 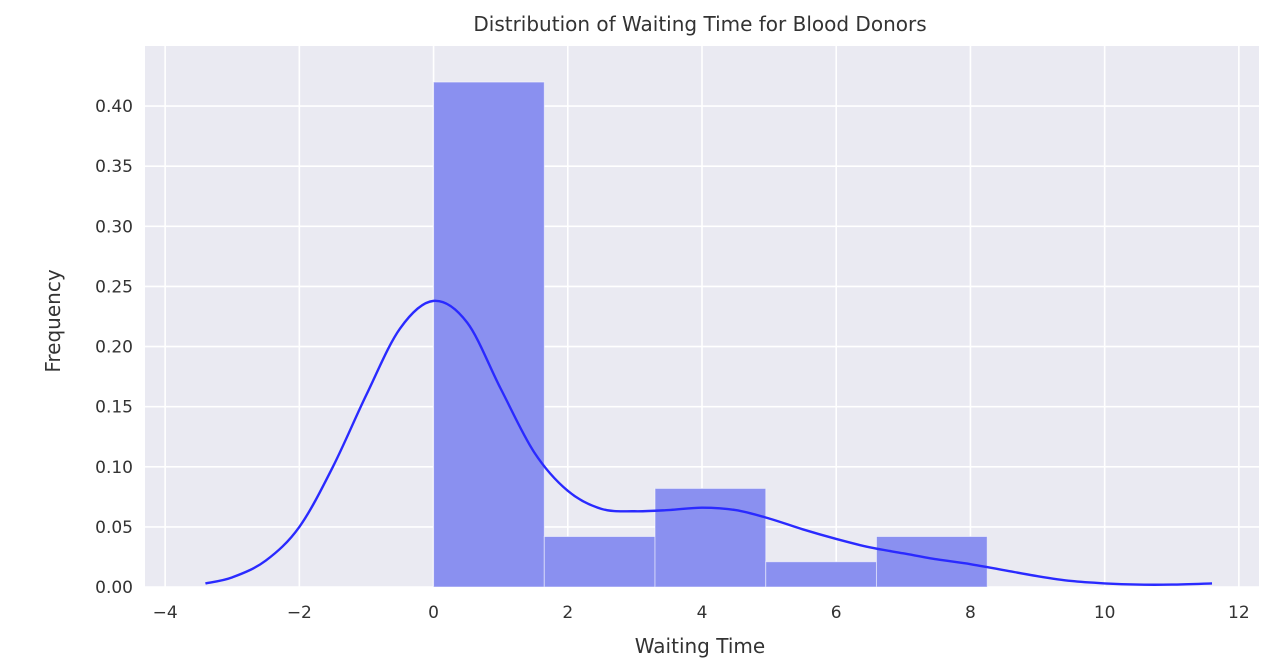 What do you see at coordinates (114, 528) in the screenshot?
I see `y-tick-label: 0.05` at bounding box center [114, 528].